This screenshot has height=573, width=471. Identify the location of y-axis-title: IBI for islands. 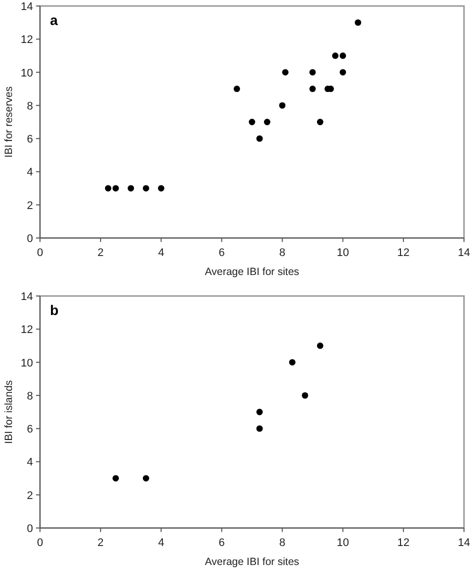
(9, 412).